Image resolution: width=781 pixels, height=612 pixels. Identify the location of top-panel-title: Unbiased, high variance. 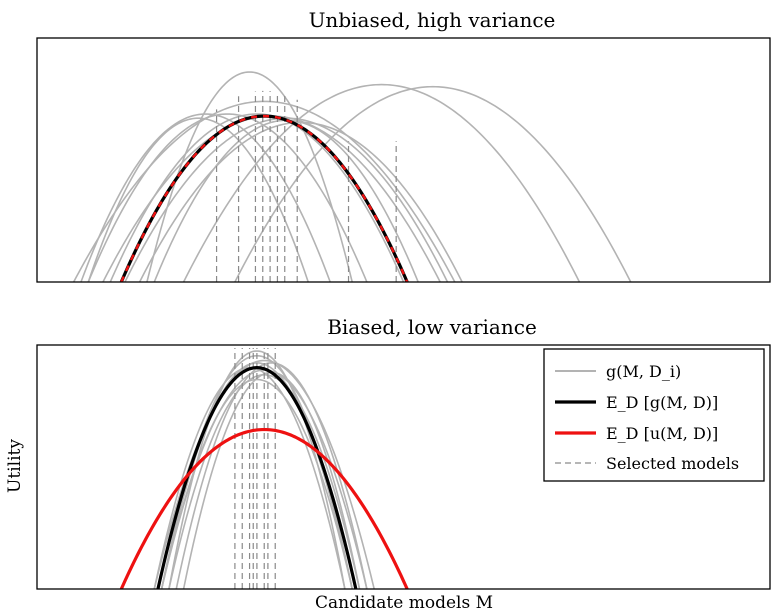
(432, 20).